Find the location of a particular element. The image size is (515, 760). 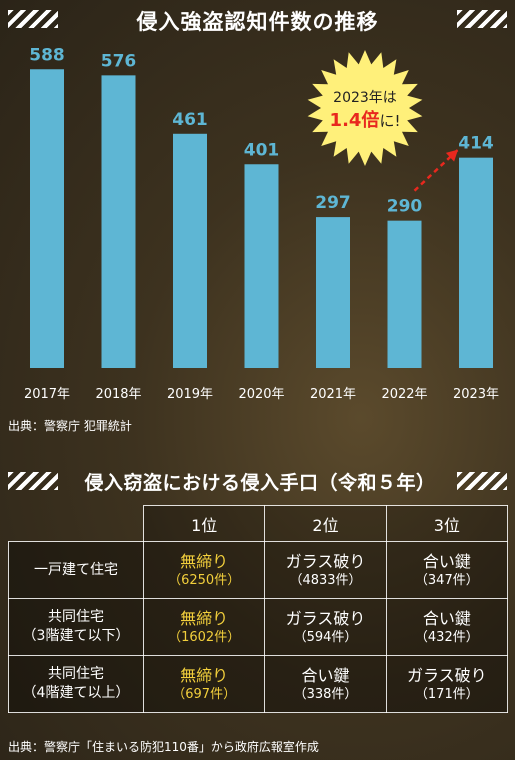

callout-starburst is located at coordinates (365, 108).